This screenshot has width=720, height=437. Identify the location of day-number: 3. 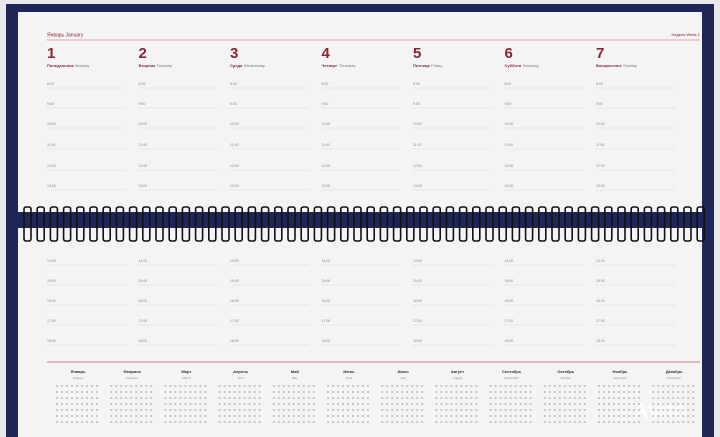
(234, 53).